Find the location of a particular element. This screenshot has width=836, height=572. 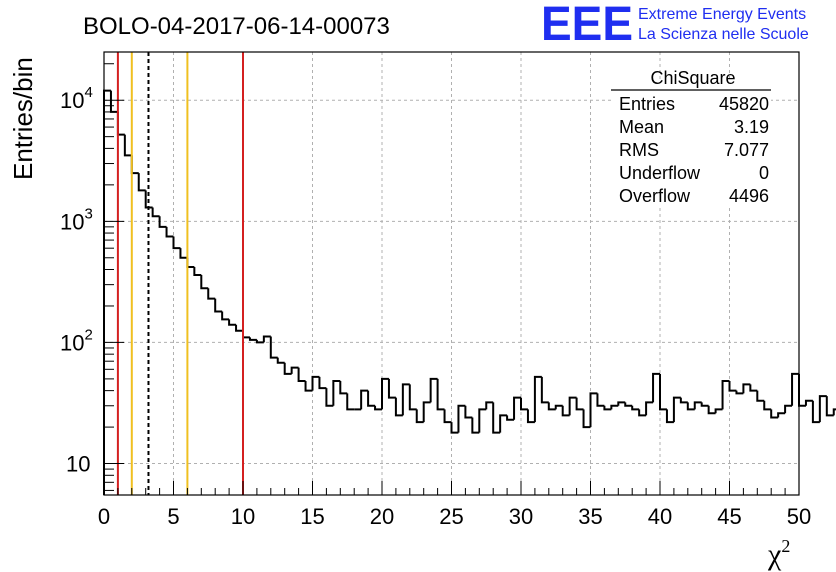

stats-row-label: RMS is located at coordinates (639, 150).